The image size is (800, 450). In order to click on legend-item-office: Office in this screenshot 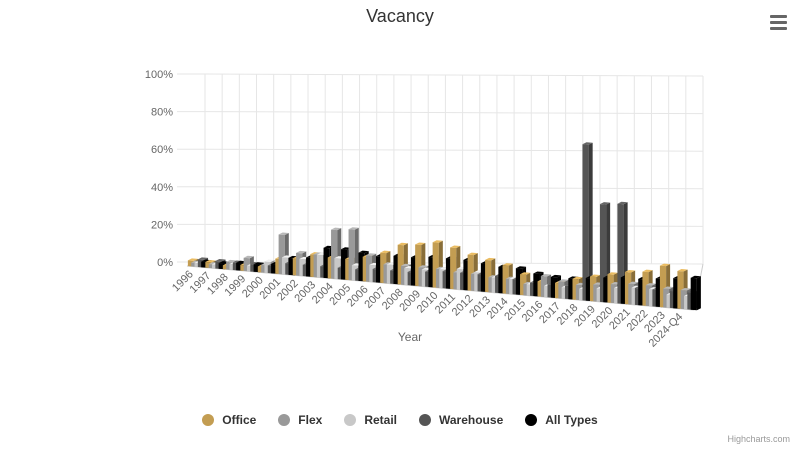, I will do `click(229, 420)`.